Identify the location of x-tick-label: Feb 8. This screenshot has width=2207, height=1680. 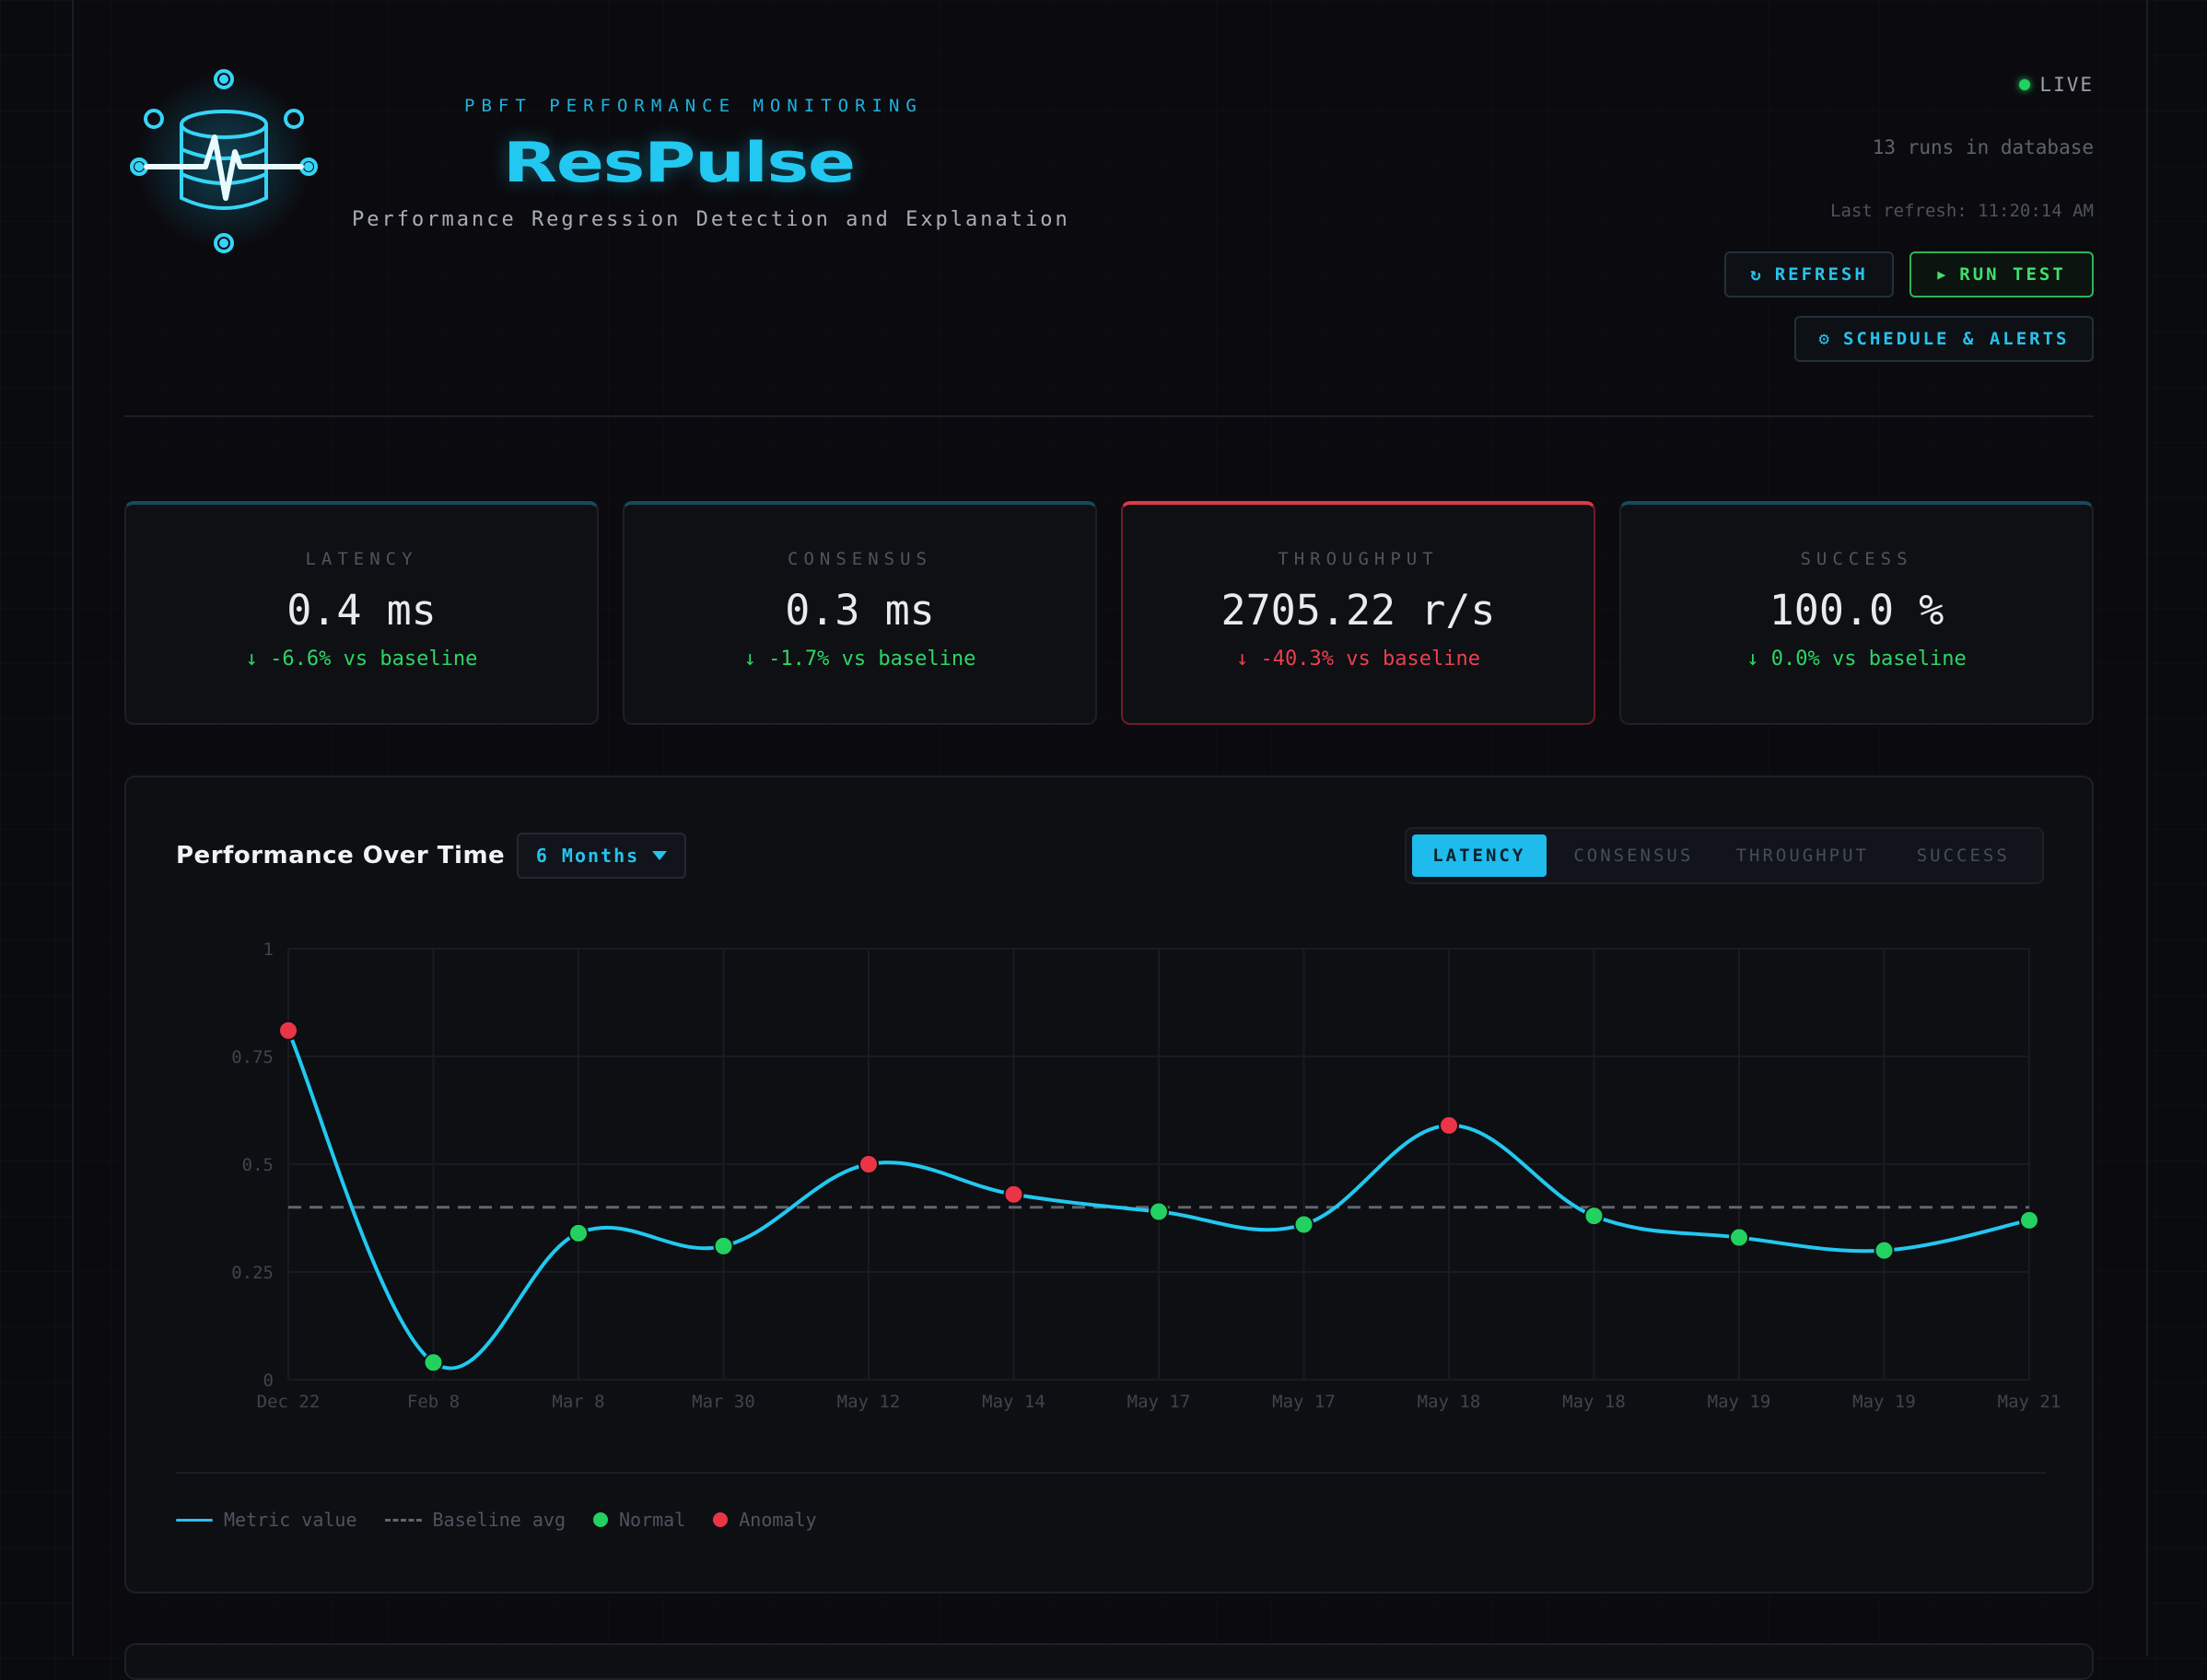
(433, 1402).